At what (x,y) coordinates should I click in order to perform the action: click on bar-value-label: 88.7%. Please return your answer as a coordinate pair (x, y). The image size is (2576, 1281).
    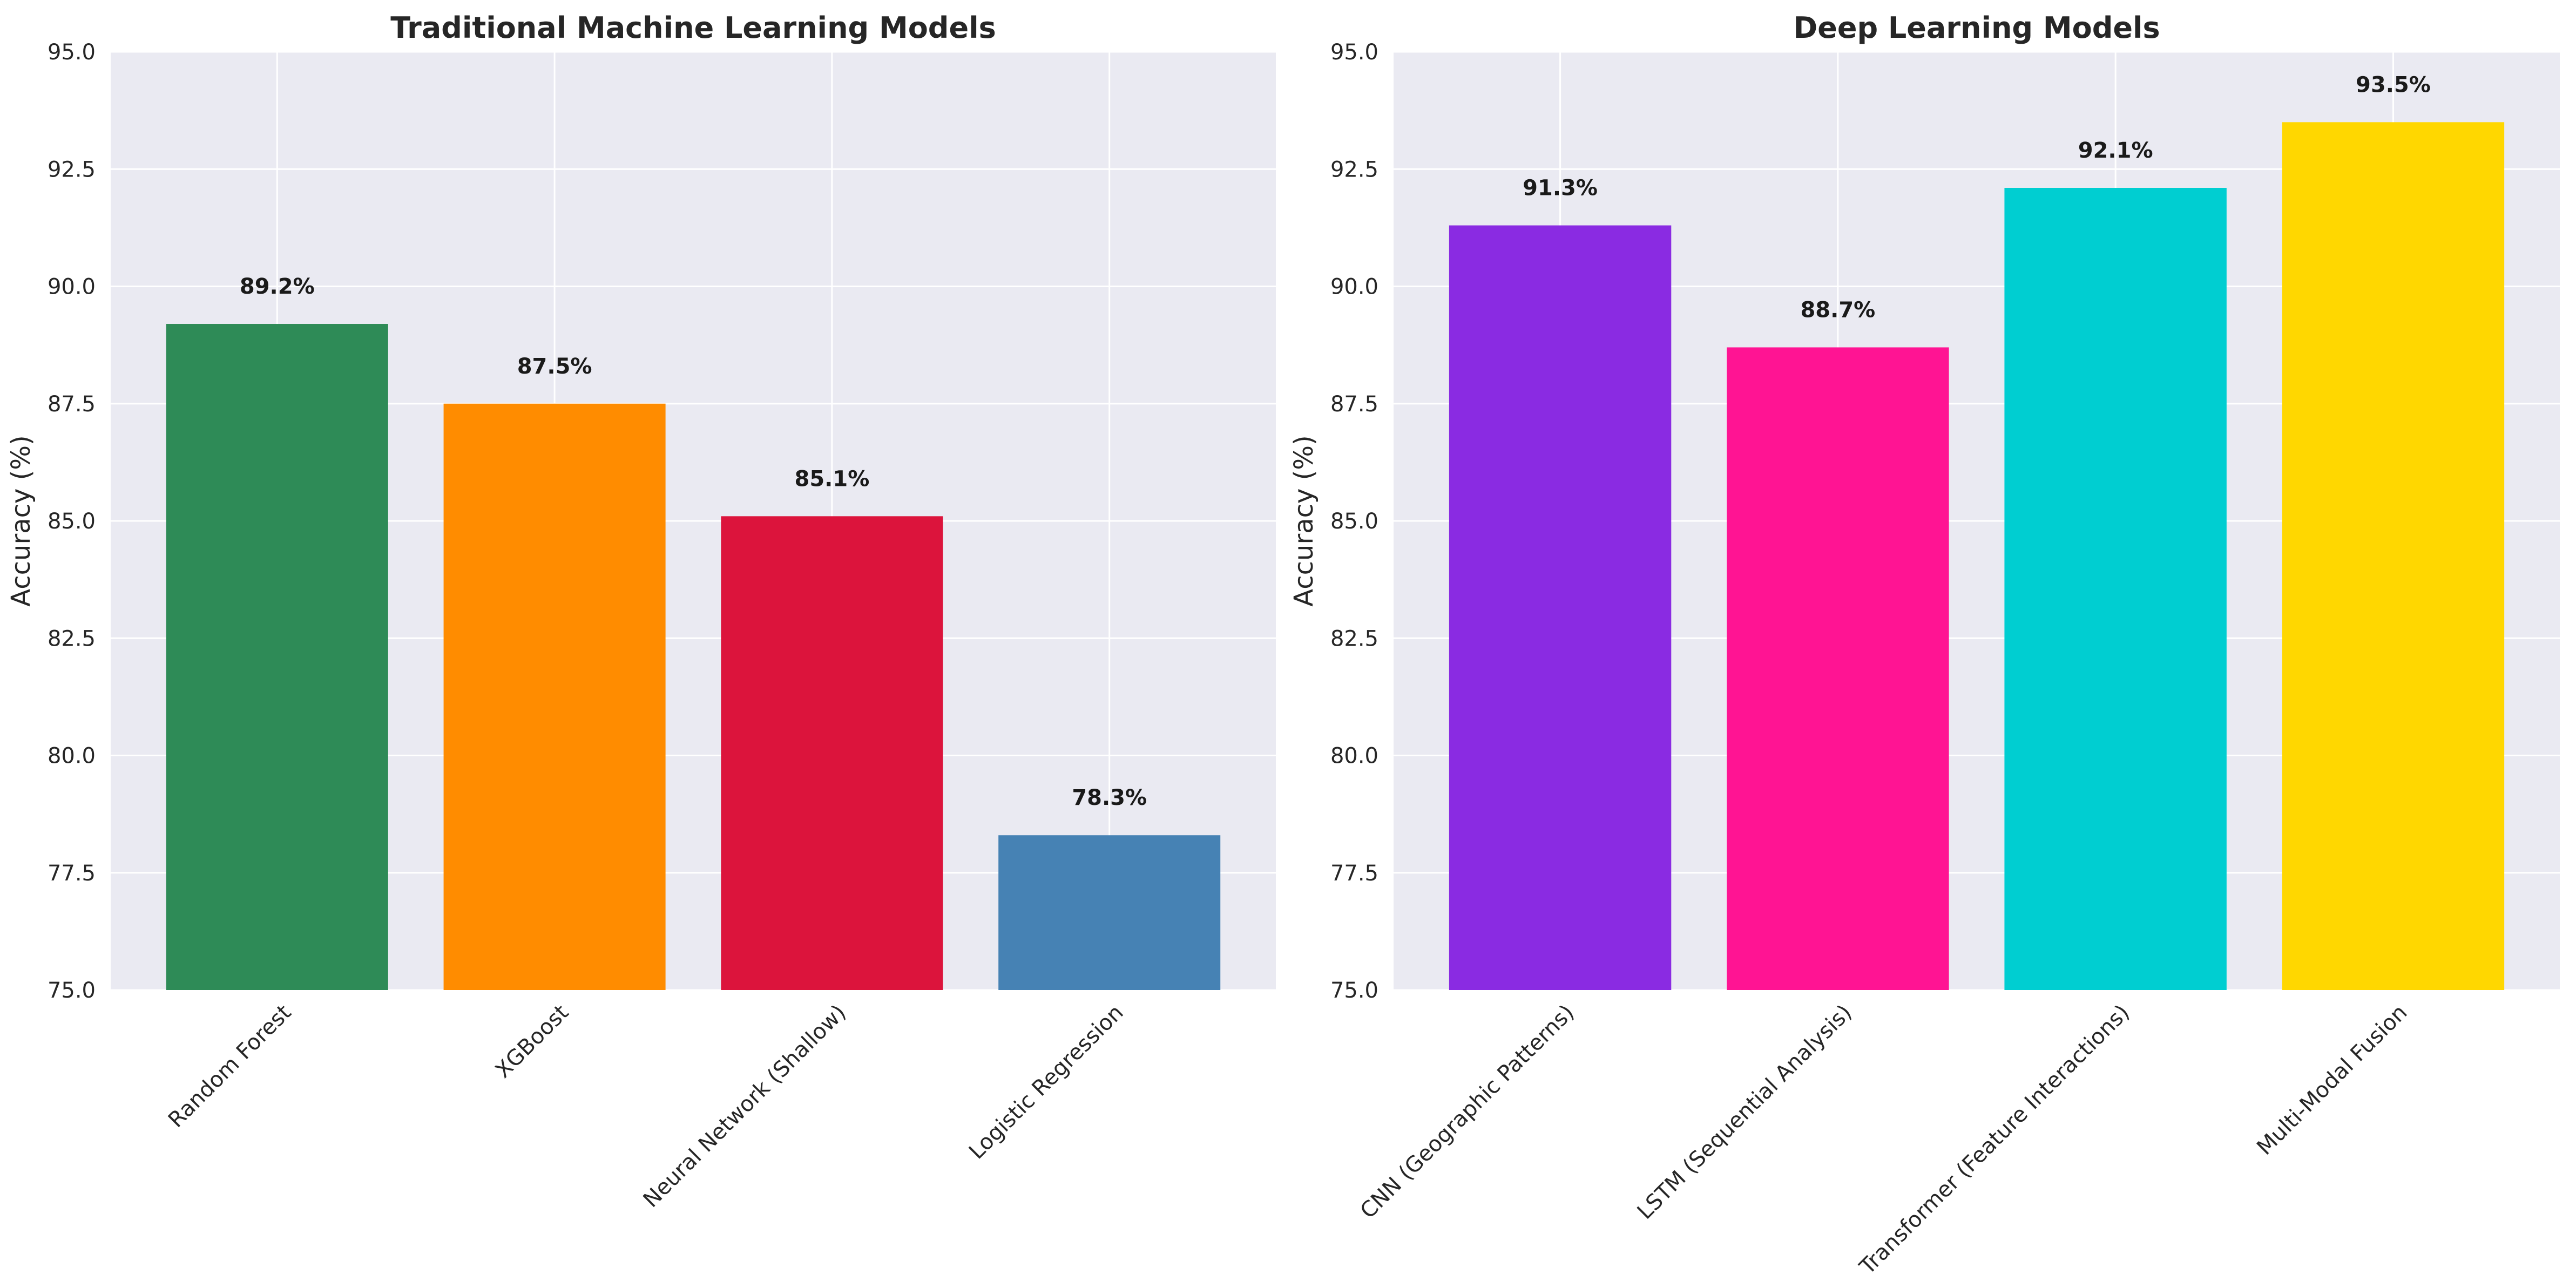
    Looking at the image, I should click on (1837, 309).